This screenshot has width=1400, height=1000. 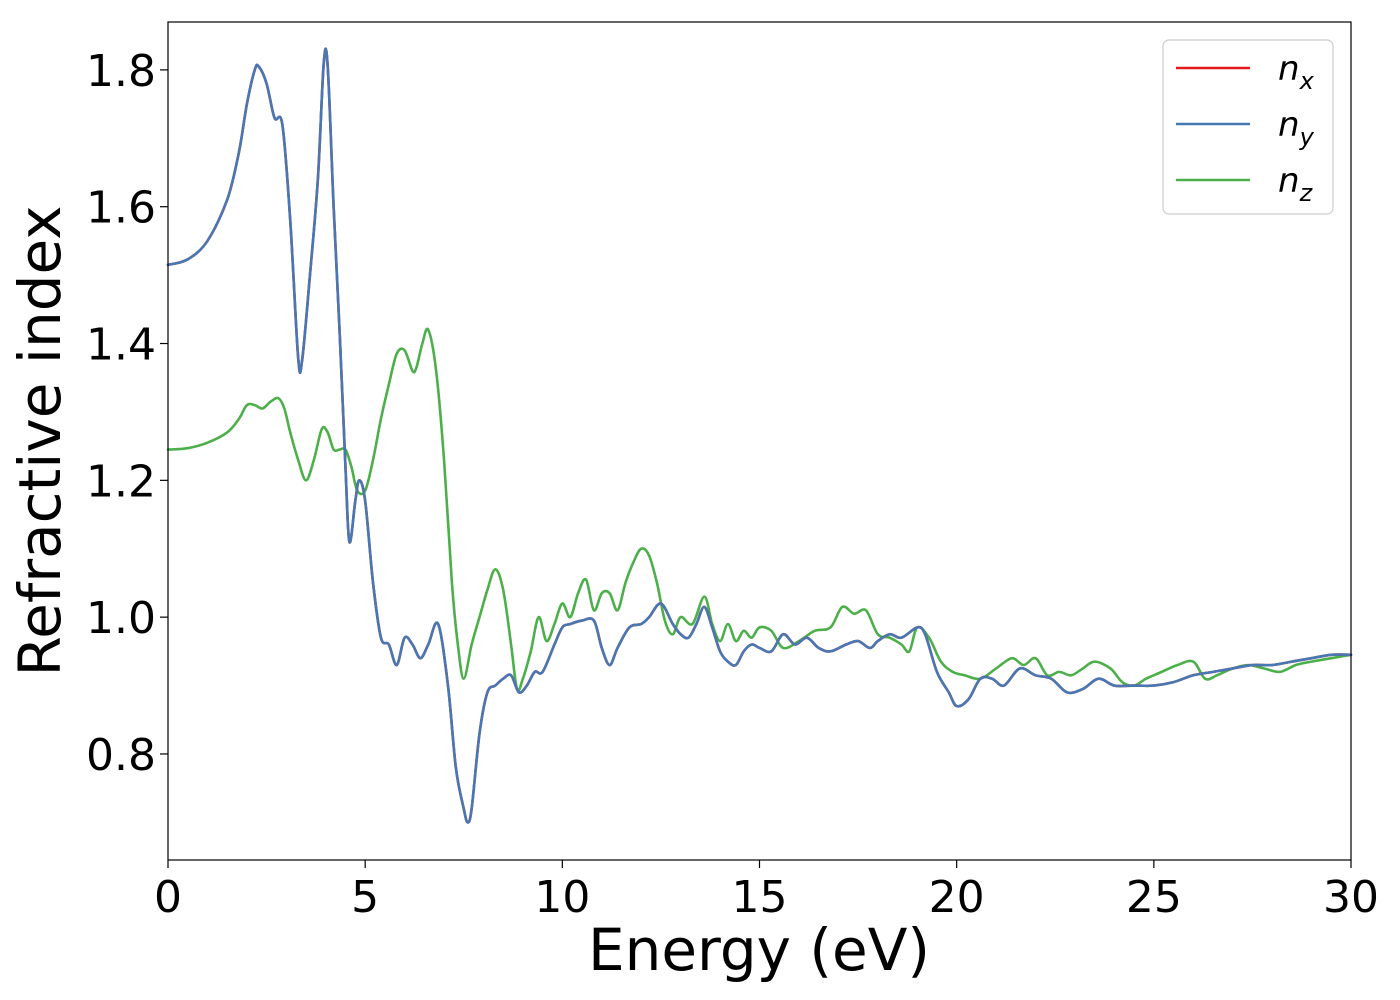 What do you see at coordinates (1351, 897) in the screenshot?
I see `x-tick-label: 30` at bounding box center [1351, 897].